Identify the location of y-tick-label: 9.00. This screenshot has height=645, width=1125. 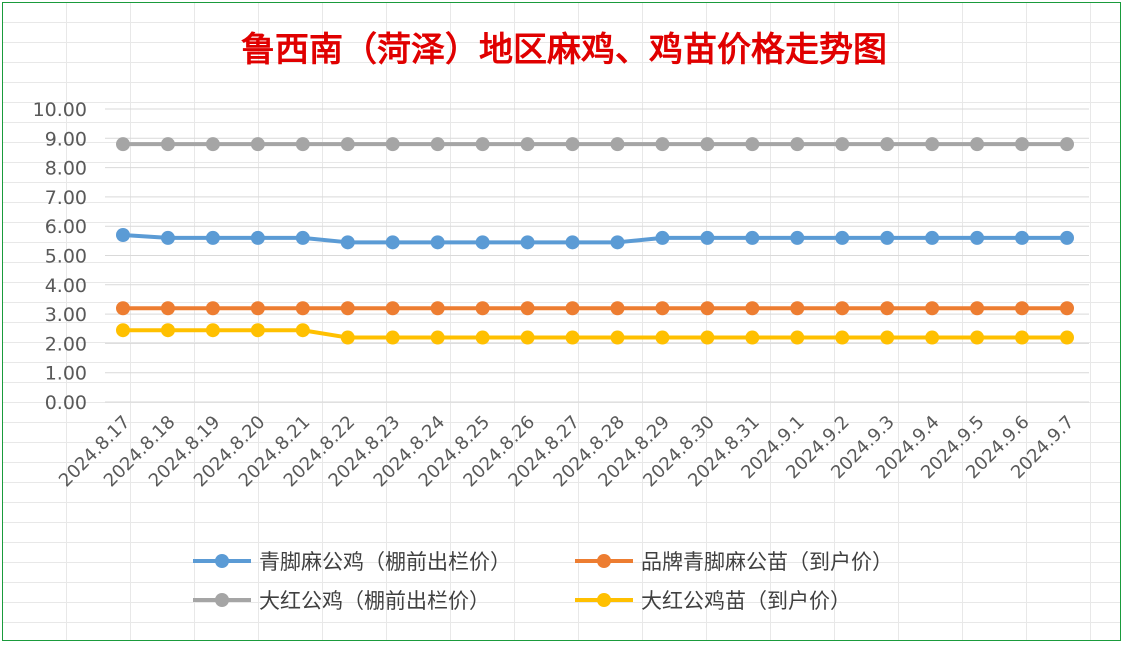
(66, 139).